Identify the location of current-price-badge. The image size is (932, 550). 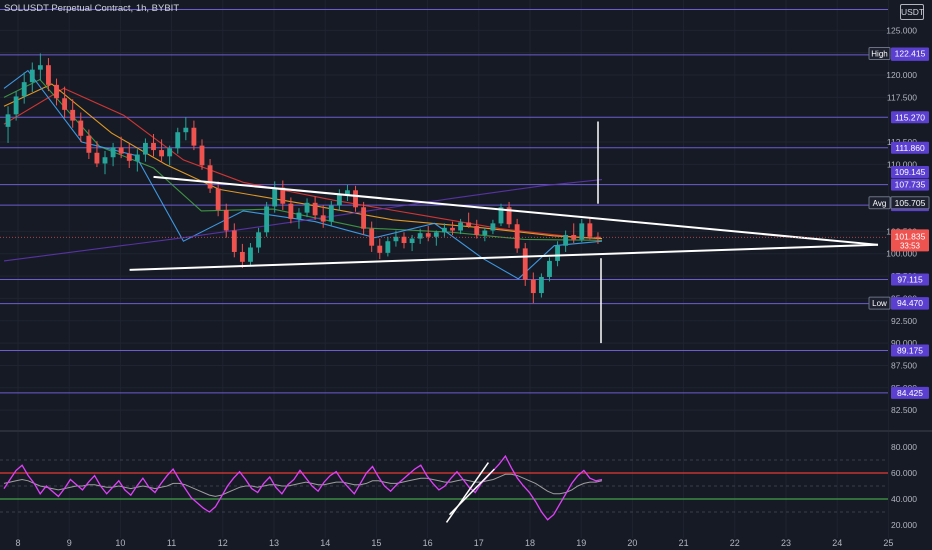
(910, 240).